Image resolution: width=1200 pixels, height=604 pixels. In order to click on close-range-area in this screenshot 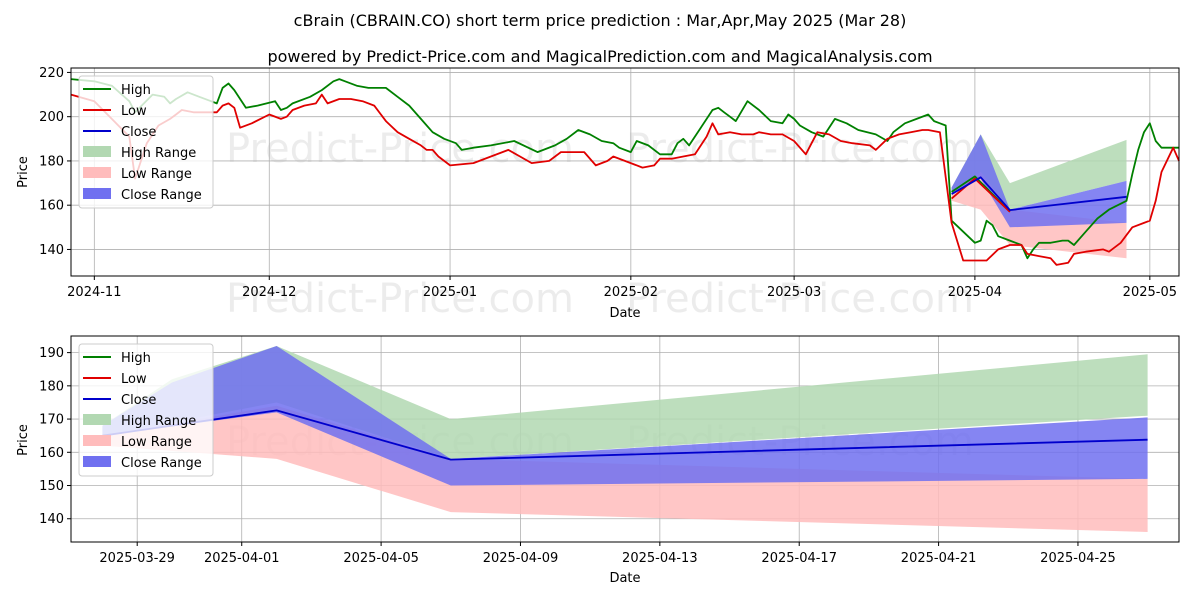, I will do `click(1039, 181)`.